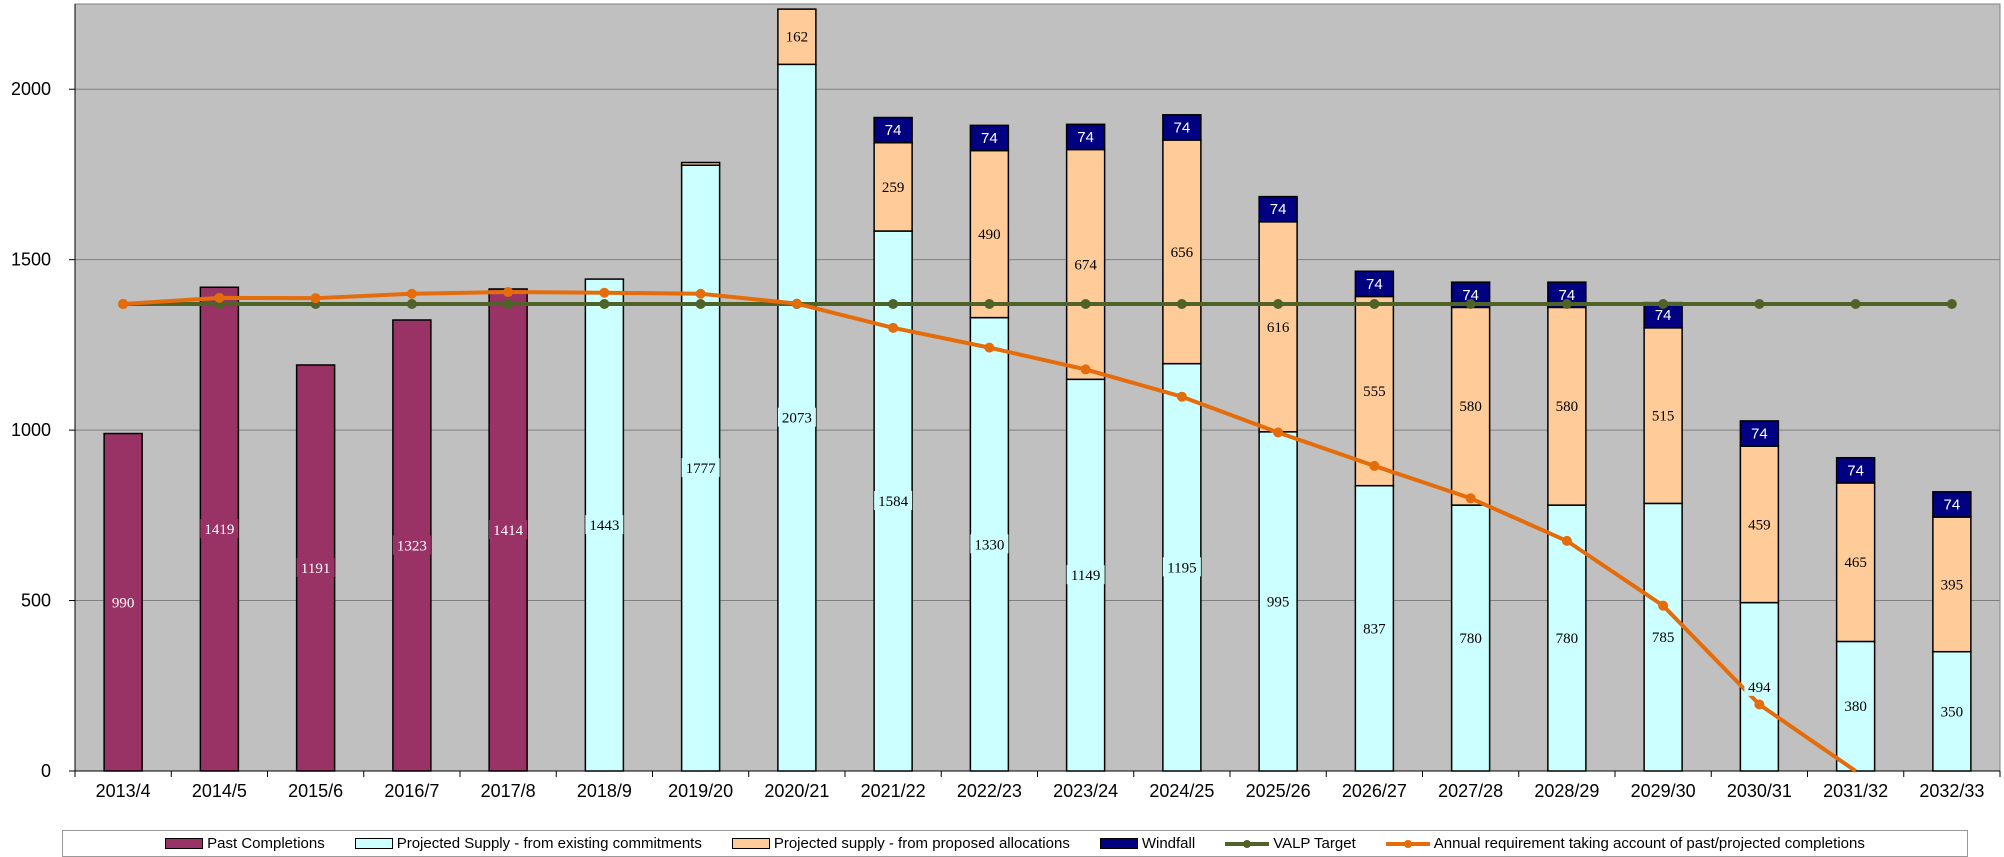  Describe the element at coordinates (219, 791) in the screenshot. I see `x-tick-label: 2014/5` at that location.